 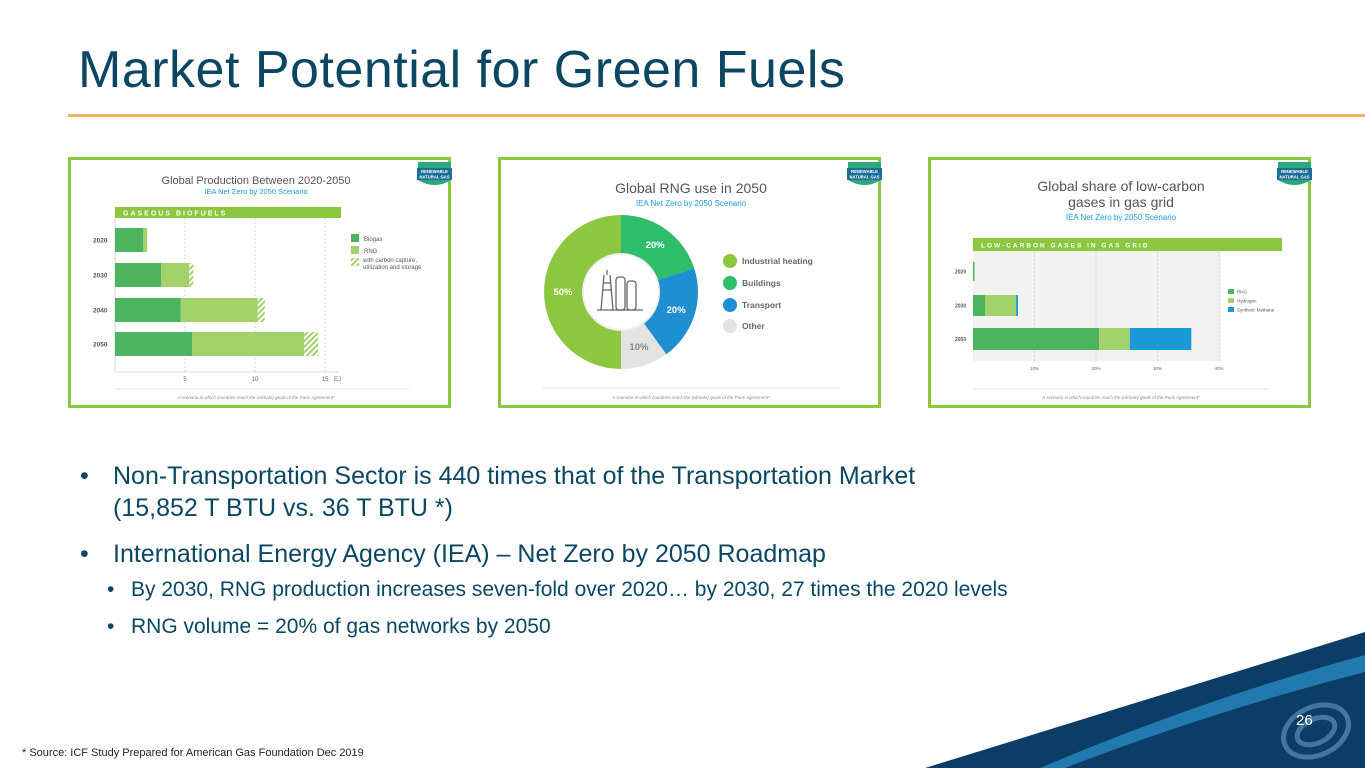 What do you see at coordinates (1316, 731) in the screenshot?
I see `company-logo-icon` at bounding box center [1316, 731].